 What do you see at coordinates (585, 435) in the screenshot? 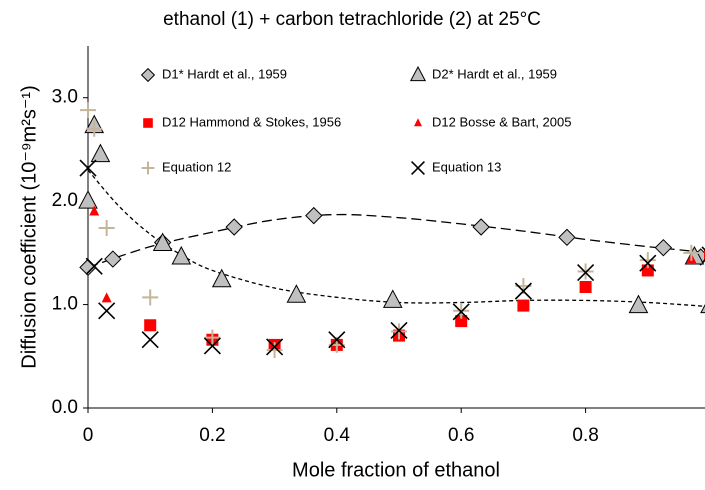
I see `x-tick-label: 0.8` at bounding box center [585, 435].